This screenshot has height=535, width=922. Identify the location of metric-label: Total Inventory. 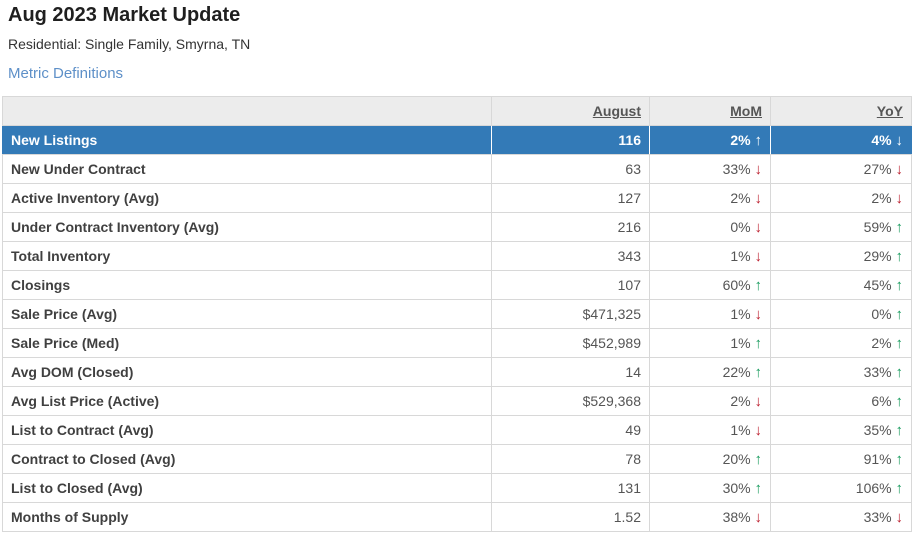
(247, 256).